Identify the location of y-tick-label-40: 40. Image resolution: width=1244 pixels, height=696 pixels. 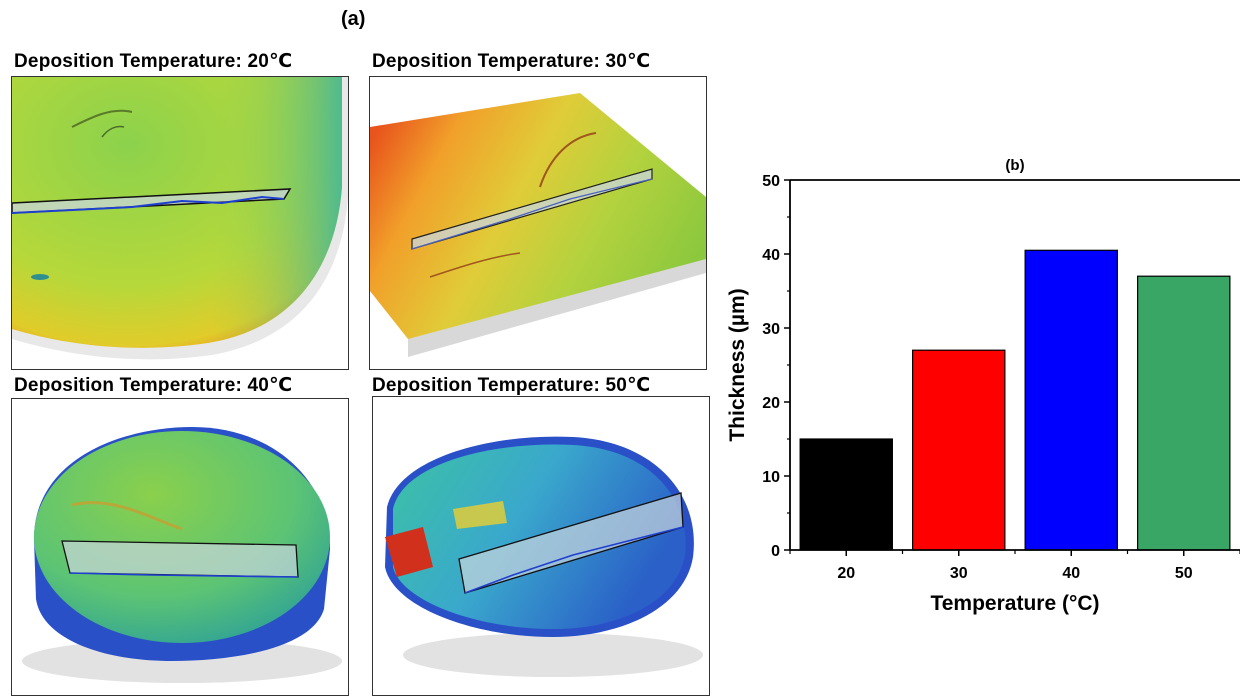
(771, 255).